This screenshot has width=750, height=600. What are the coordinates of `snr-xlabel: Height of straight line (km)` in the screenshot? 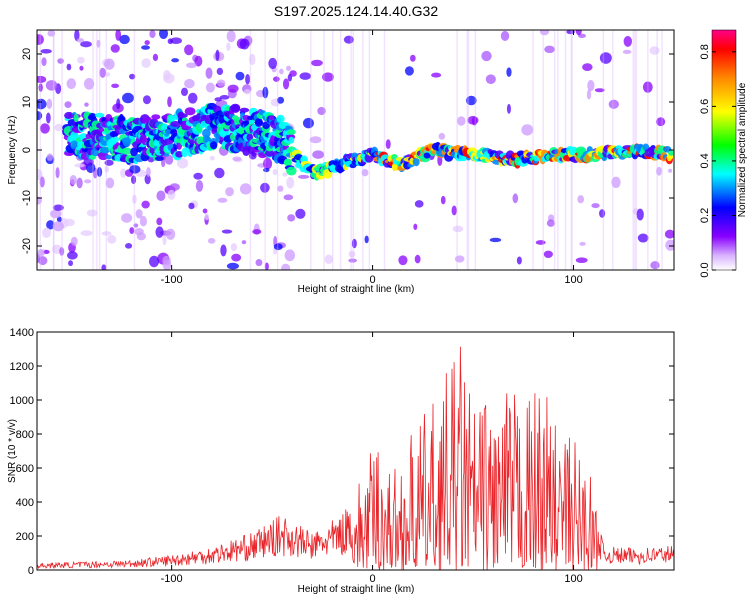 It's located at (356, 589).